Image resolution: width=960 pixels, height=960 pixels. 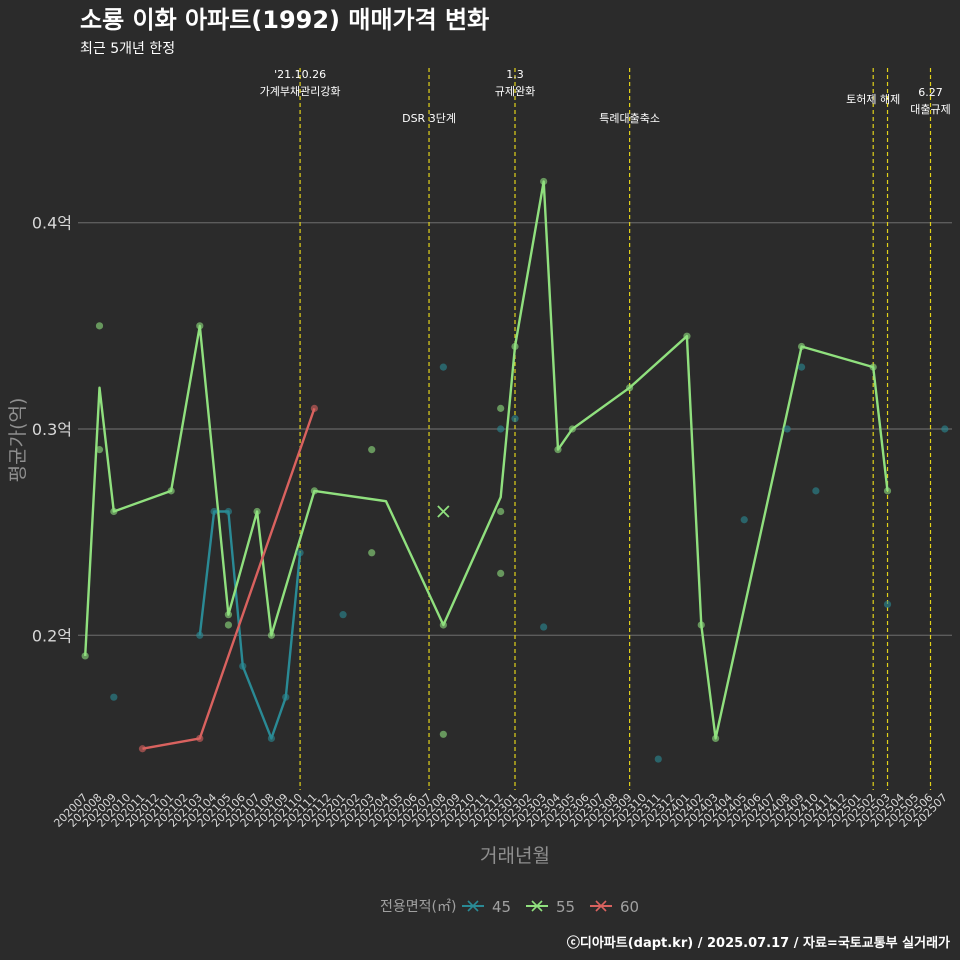 What do you see at coordinates (930, 92) in the screenshot?
I see `event-label: 6.27` at bounding box center [930, 92].